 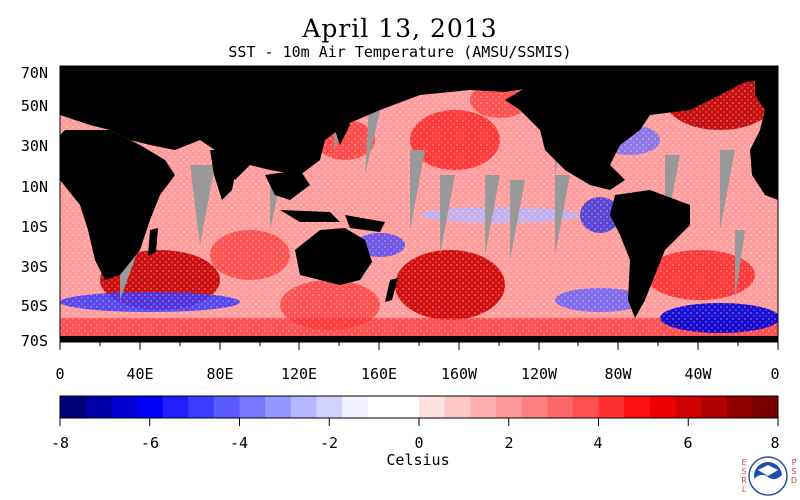 I want to click on land-se-asia, so click(x=287, y=185).